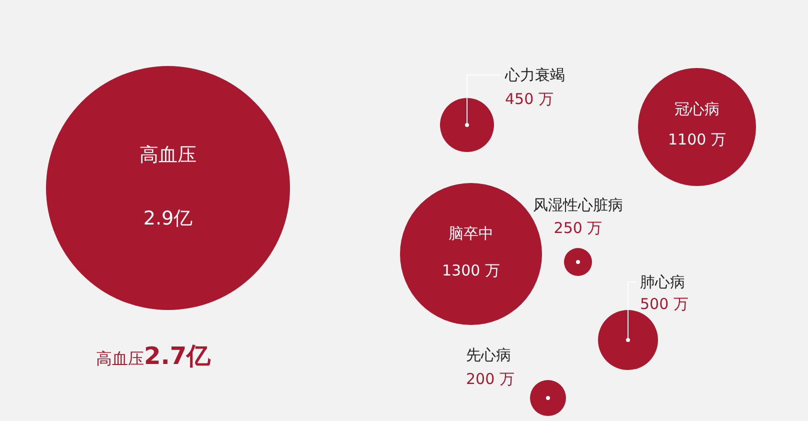 The width and height of the screenshot is (808, 421). What do you see at coordinates (662, 282) in the screenshot?
I see `category-label: 肺心病` at bounding box center [662, 282].